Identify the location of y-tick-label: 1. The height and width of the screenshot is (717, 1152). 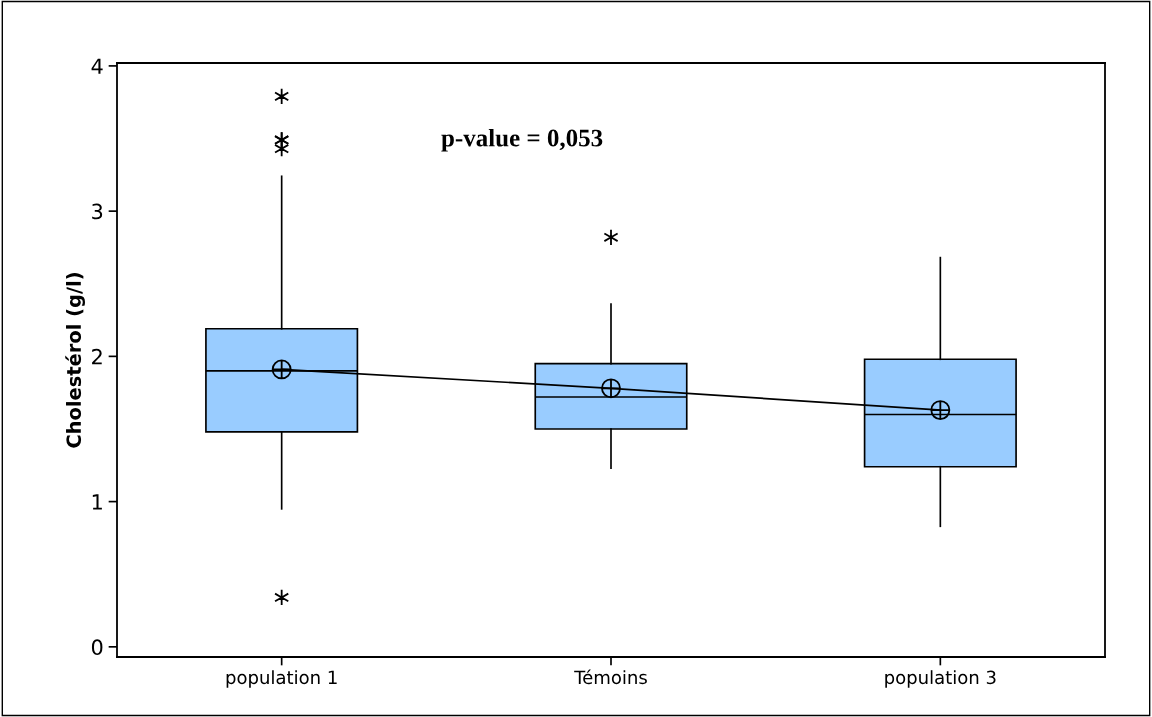
(97, 502).